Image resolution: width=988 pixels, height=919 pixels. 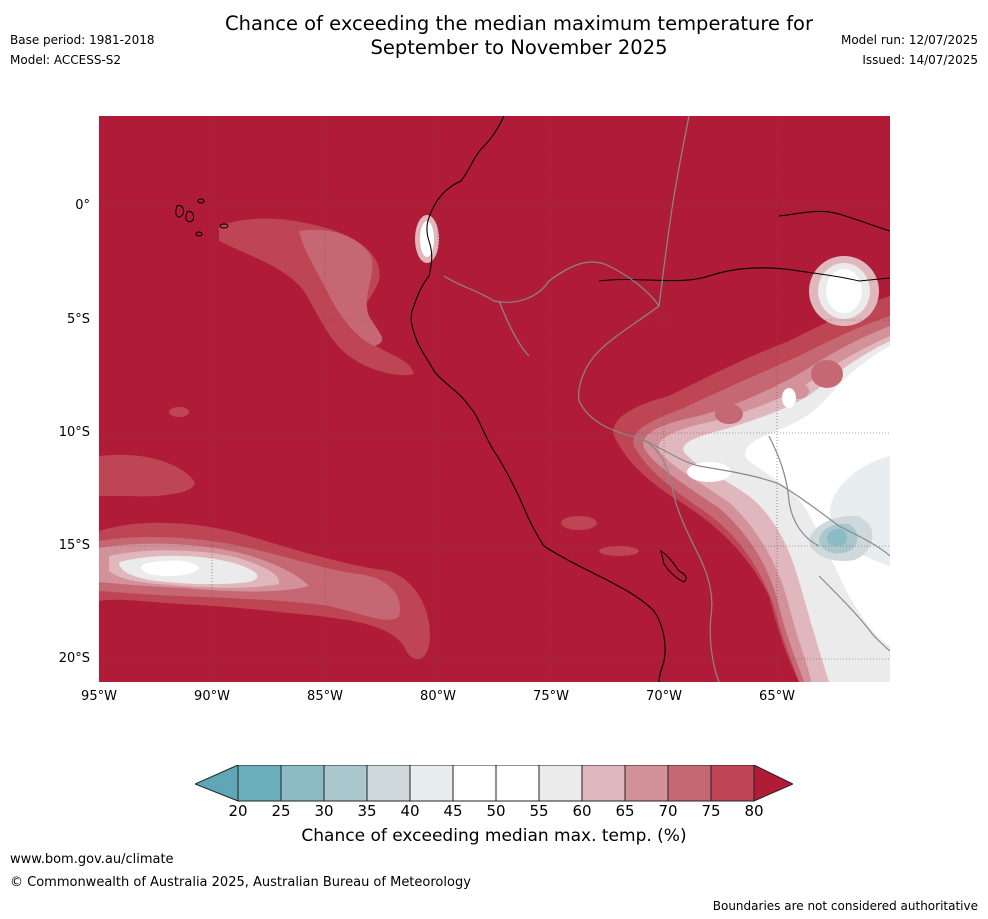 What do you see at coordinates (82, 40) in the screenshot?
I see `base-period: Base period: 1981-2018` at bounding box center [82, 40].